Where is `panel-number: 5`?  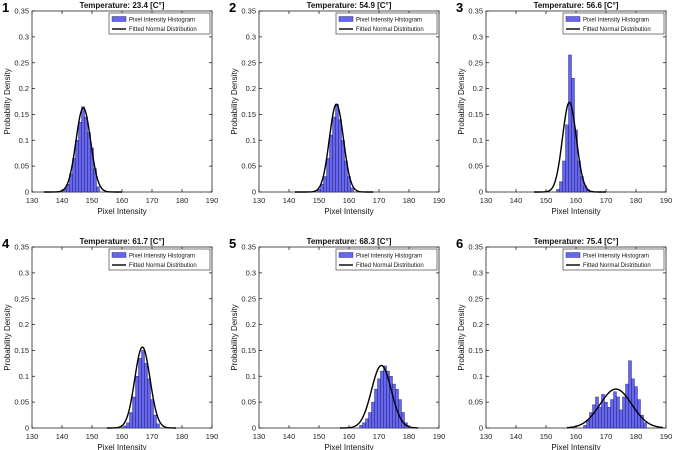
panel-number: 5 is located at coordinates (232, 243).